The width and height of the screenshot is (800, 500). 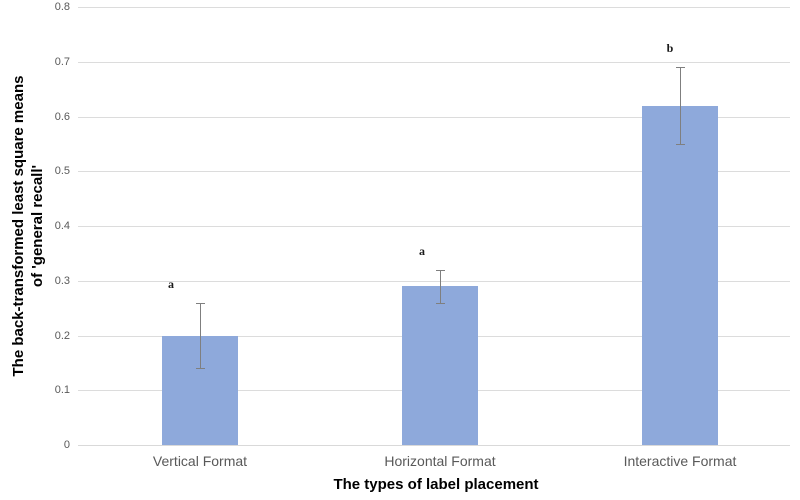 I want to click on y-tick-label: 0.5, so click(x=62, y=171).